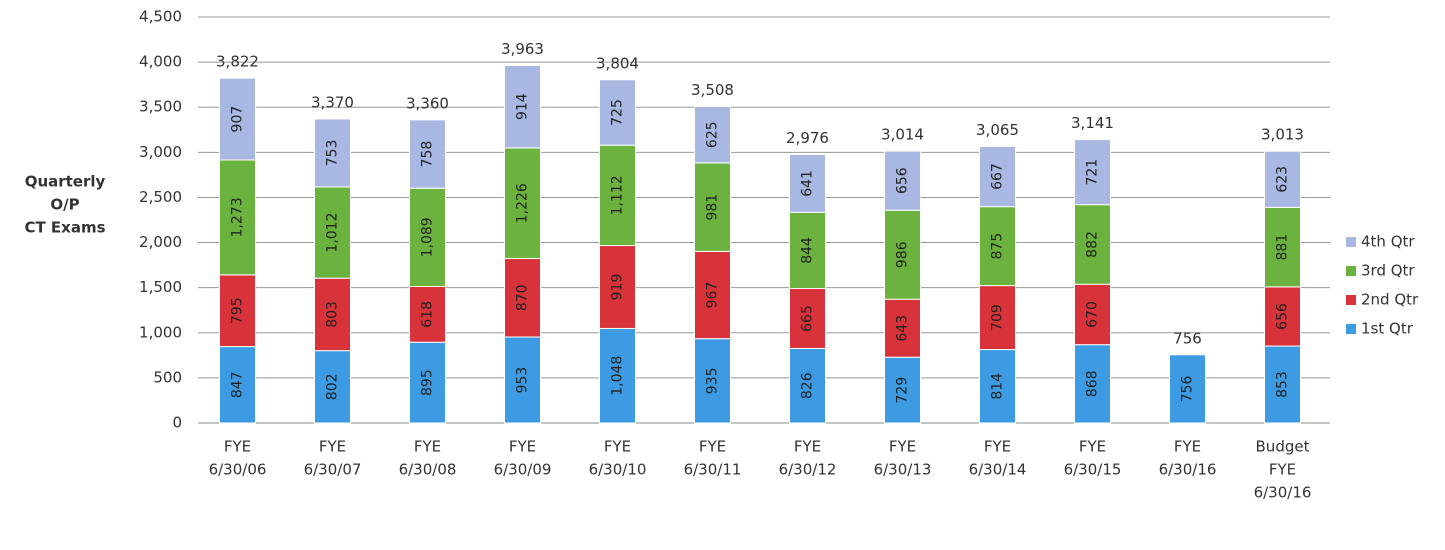  I want to click on total-label: 3,370, so click(332, 102).